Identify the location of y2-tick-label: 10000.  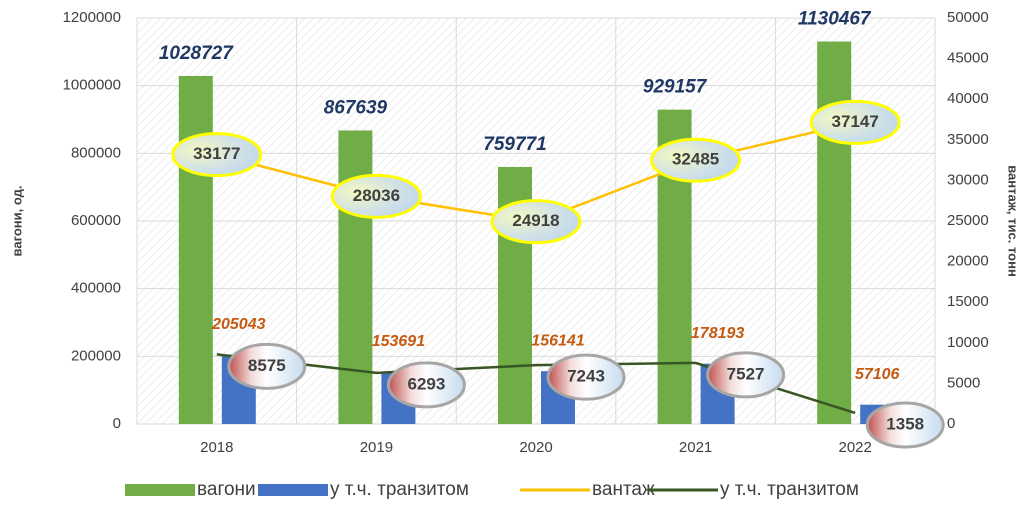
(968, 342).